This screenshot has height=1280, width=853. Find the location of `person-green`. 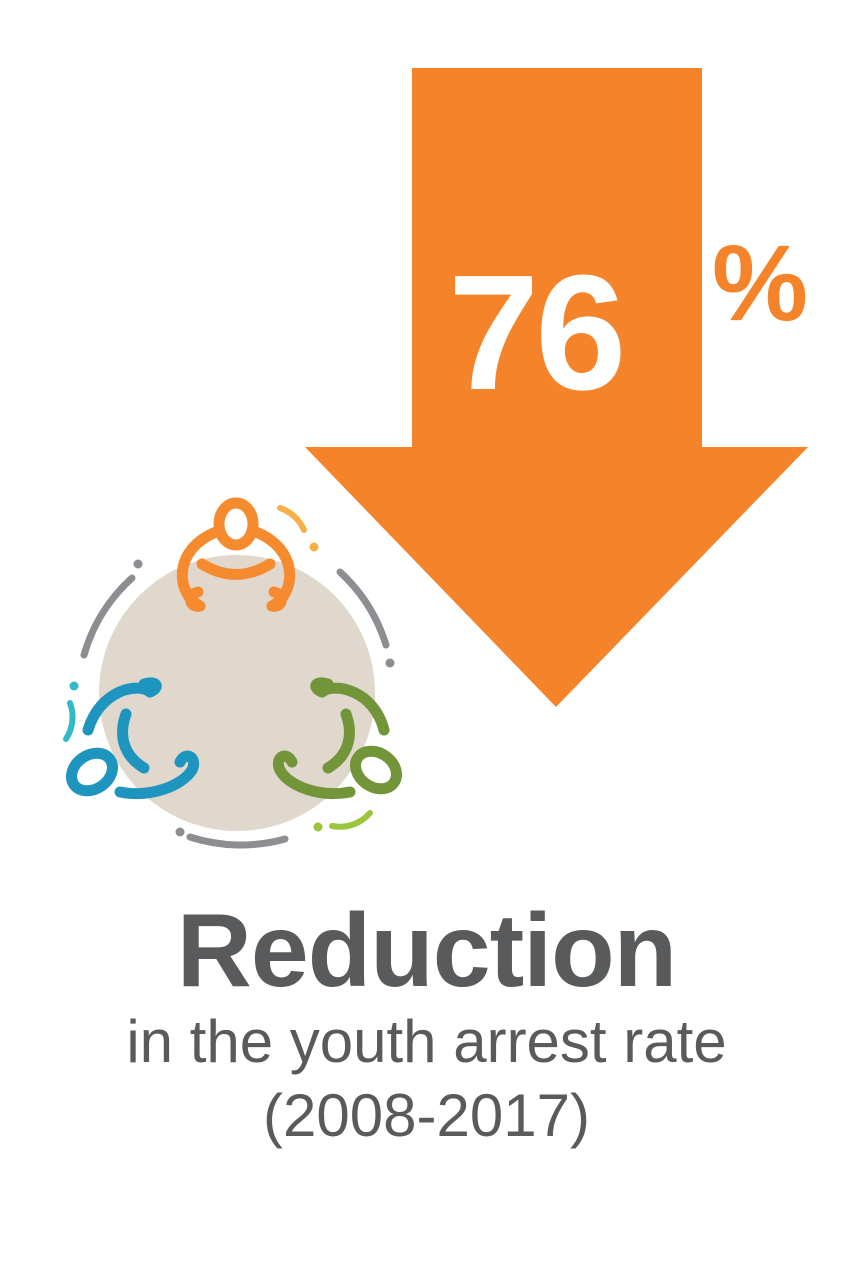

person-green is located at coordinates (337, 738).